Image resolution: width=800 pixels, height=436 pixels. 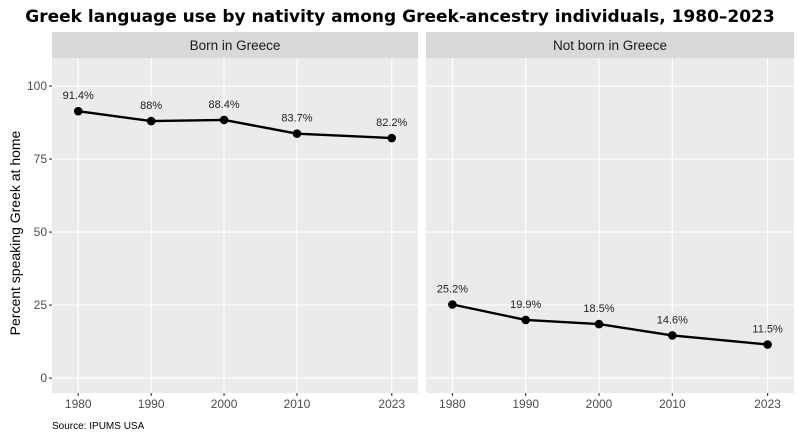 I want to click on y-tick-label: 25, so click(x=41, y=305).